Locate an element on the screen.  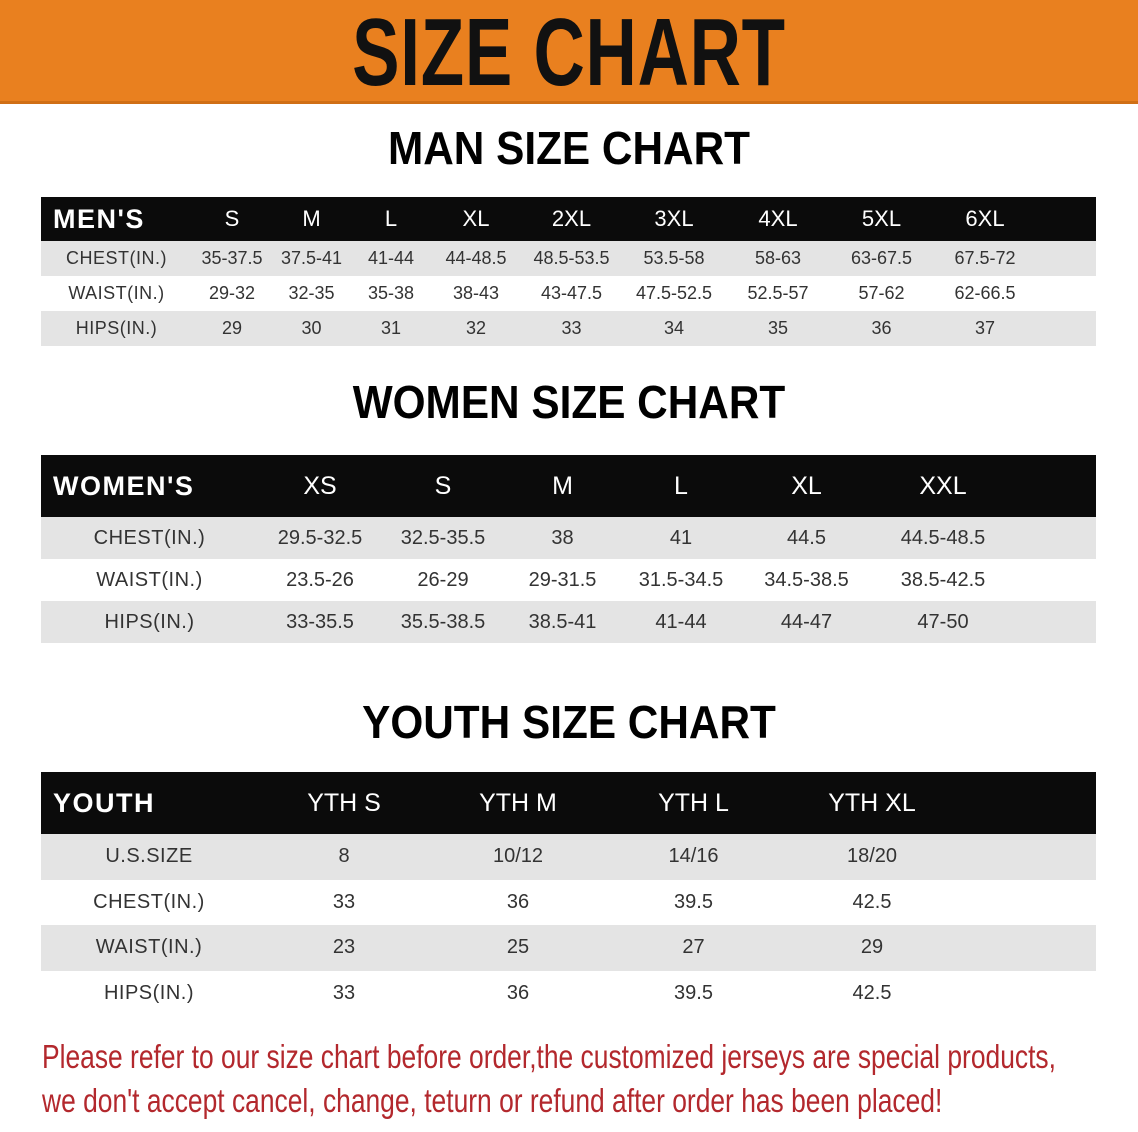
row-label: YOUTH is located at coordinates (104, 802).